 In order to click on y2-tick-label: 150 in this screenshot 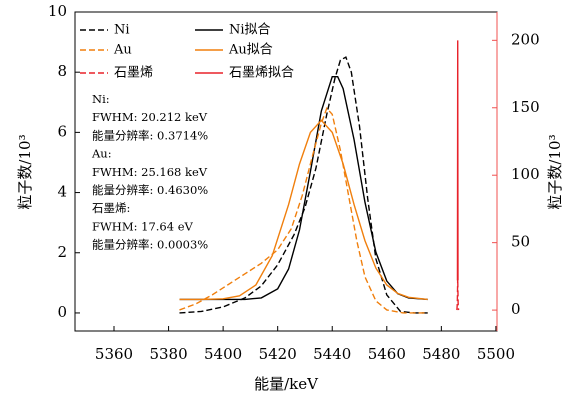, I will do `click(525, 107)`.